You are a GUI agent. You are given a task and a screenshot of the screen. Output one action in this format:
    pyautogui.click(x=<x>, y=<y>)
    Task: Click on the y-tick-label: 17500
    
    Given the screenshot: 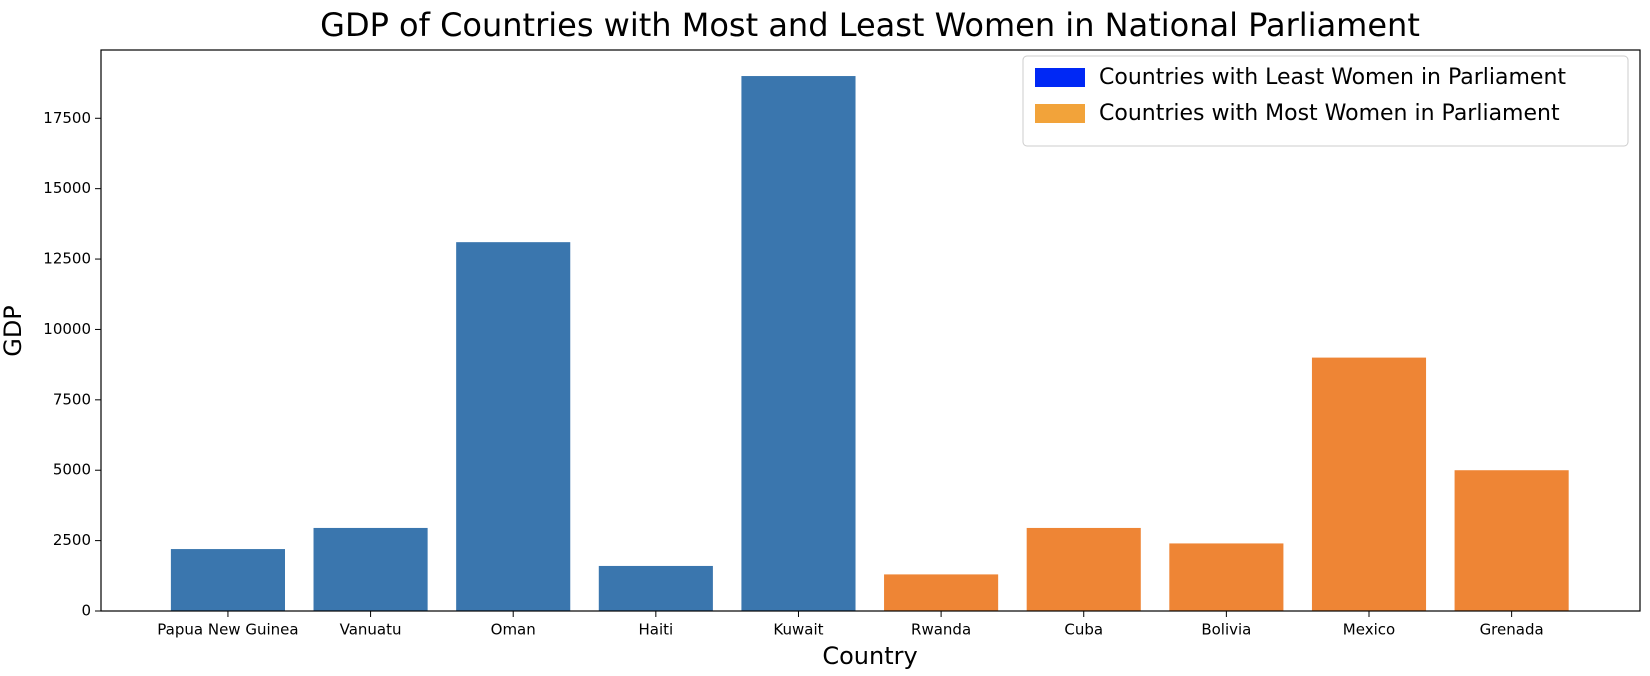 What is the action you would take?
    pyautogui.click(x=67, y=118)
    